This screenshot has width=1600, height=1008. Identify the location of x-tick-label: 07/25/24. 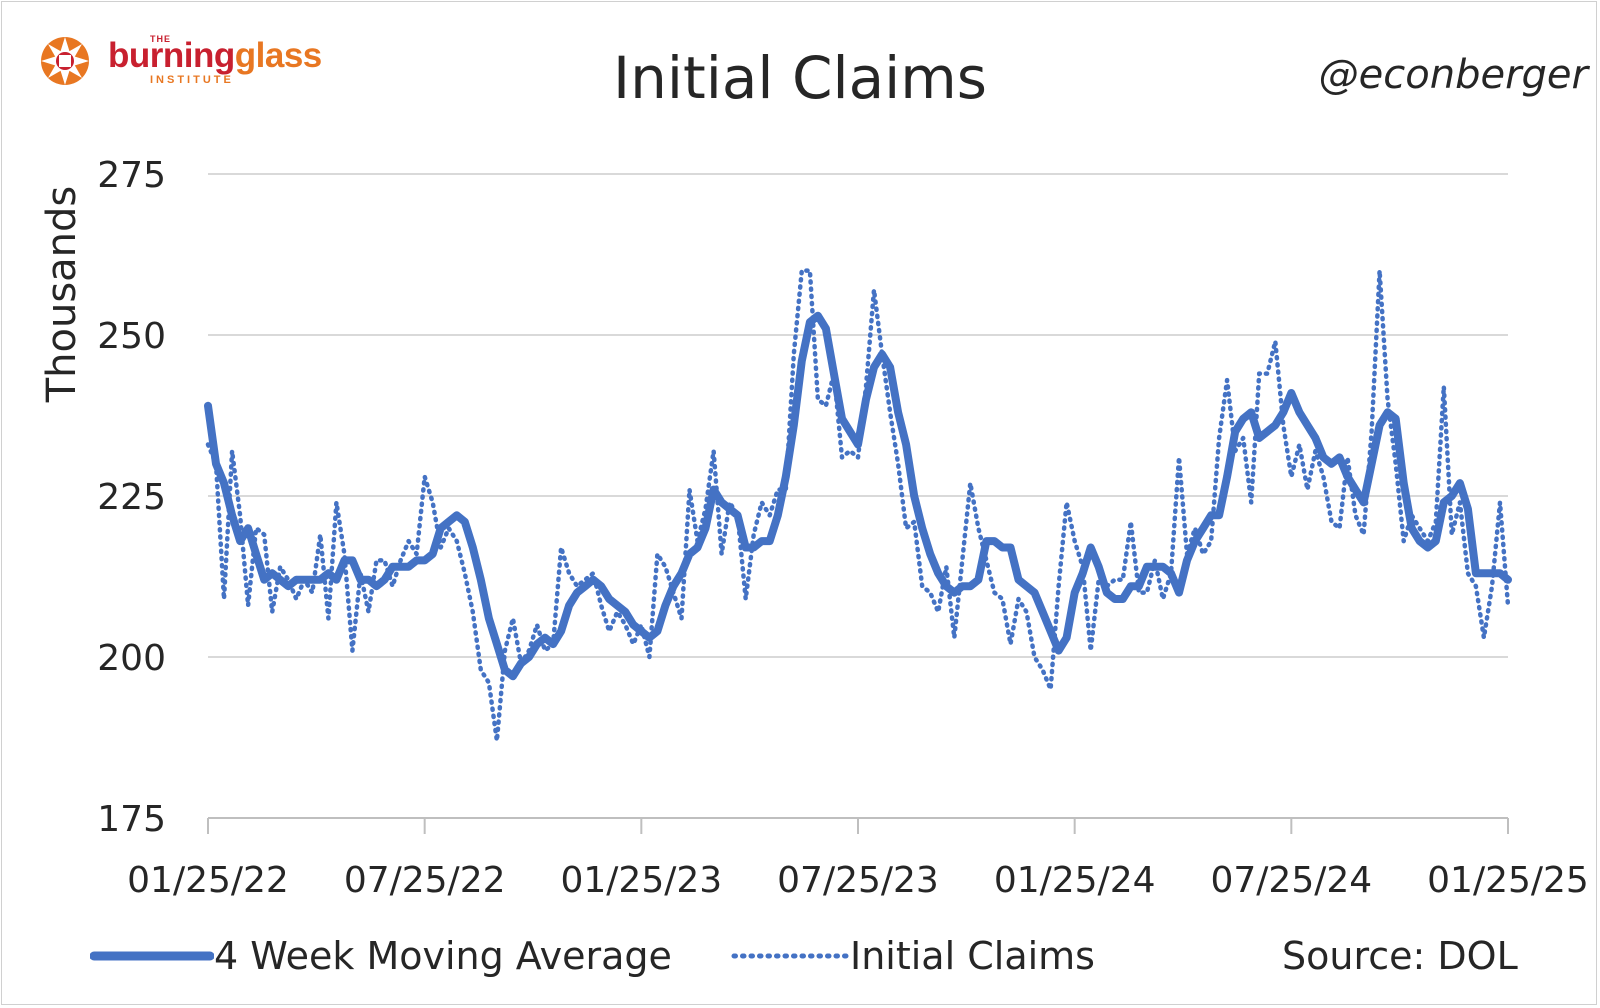
(1291, 880).